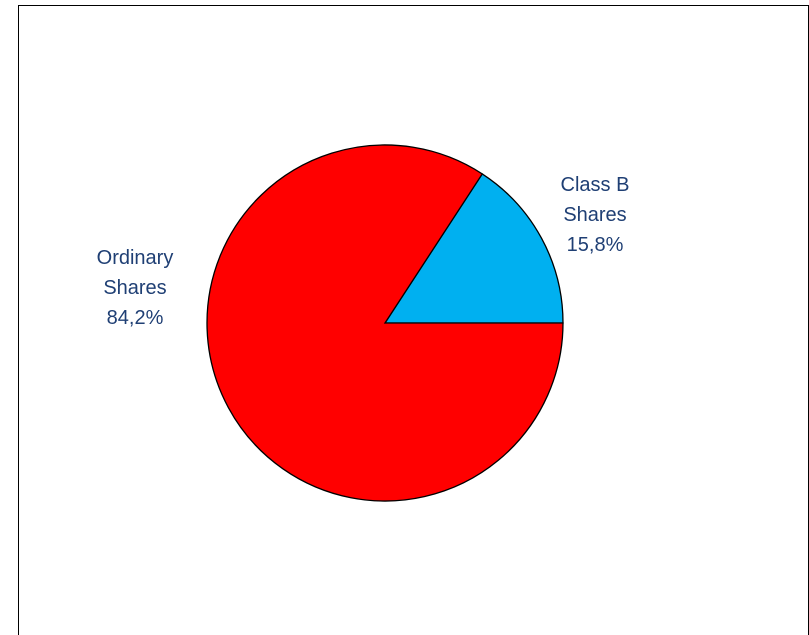 Image resolution: width=809 pixels, height=635 pixels. Describe the element at coordinates (595, 245) in the screenshot. I see `value-label: 15,8%` at that location.